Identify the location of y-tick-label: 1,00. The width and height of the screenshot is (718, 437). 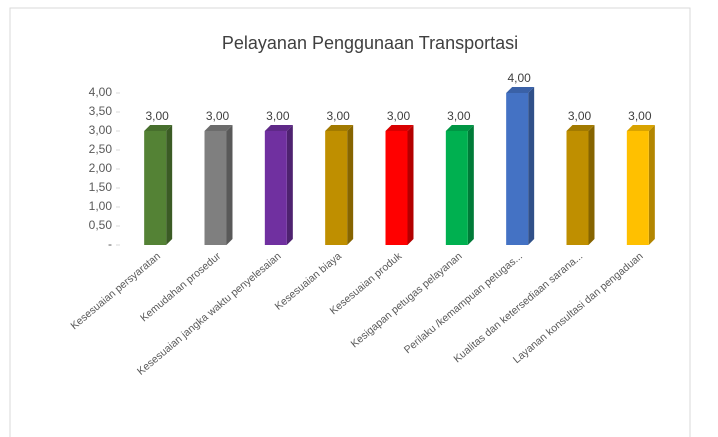
(101, 206).